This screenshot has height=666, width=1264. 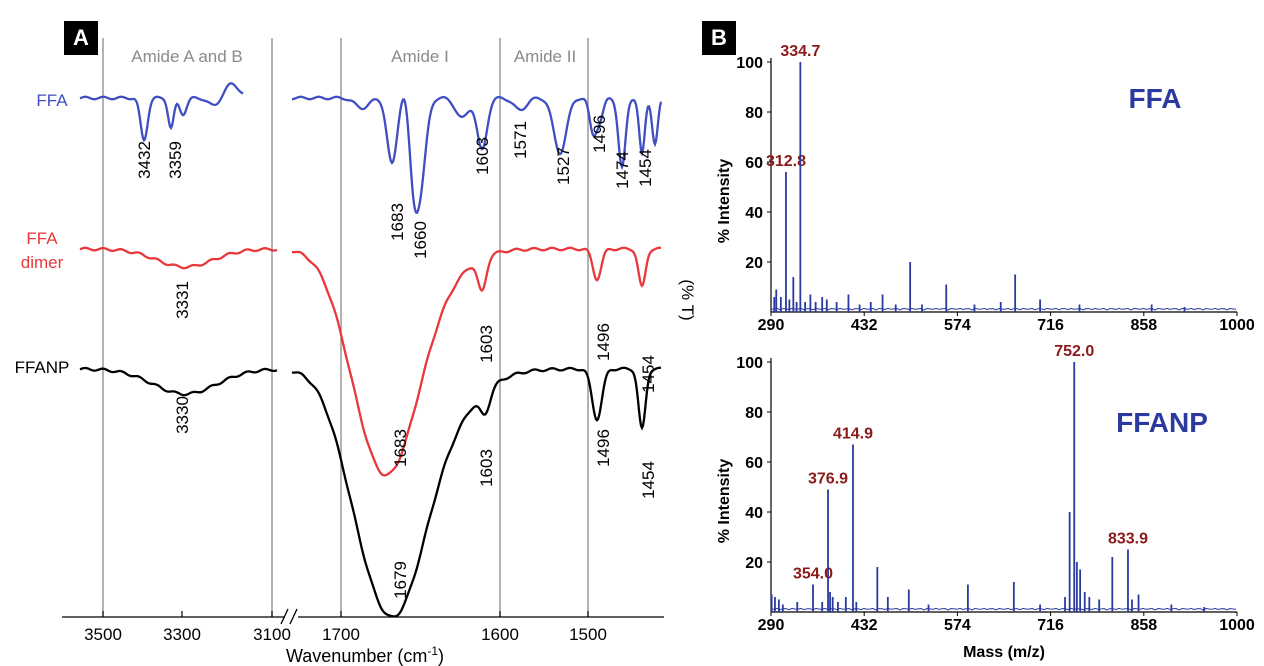 What do you see at coordinates (520, 140) in the screenshot?
I see `peak-label: 1571` at bounding box center [520, 140].